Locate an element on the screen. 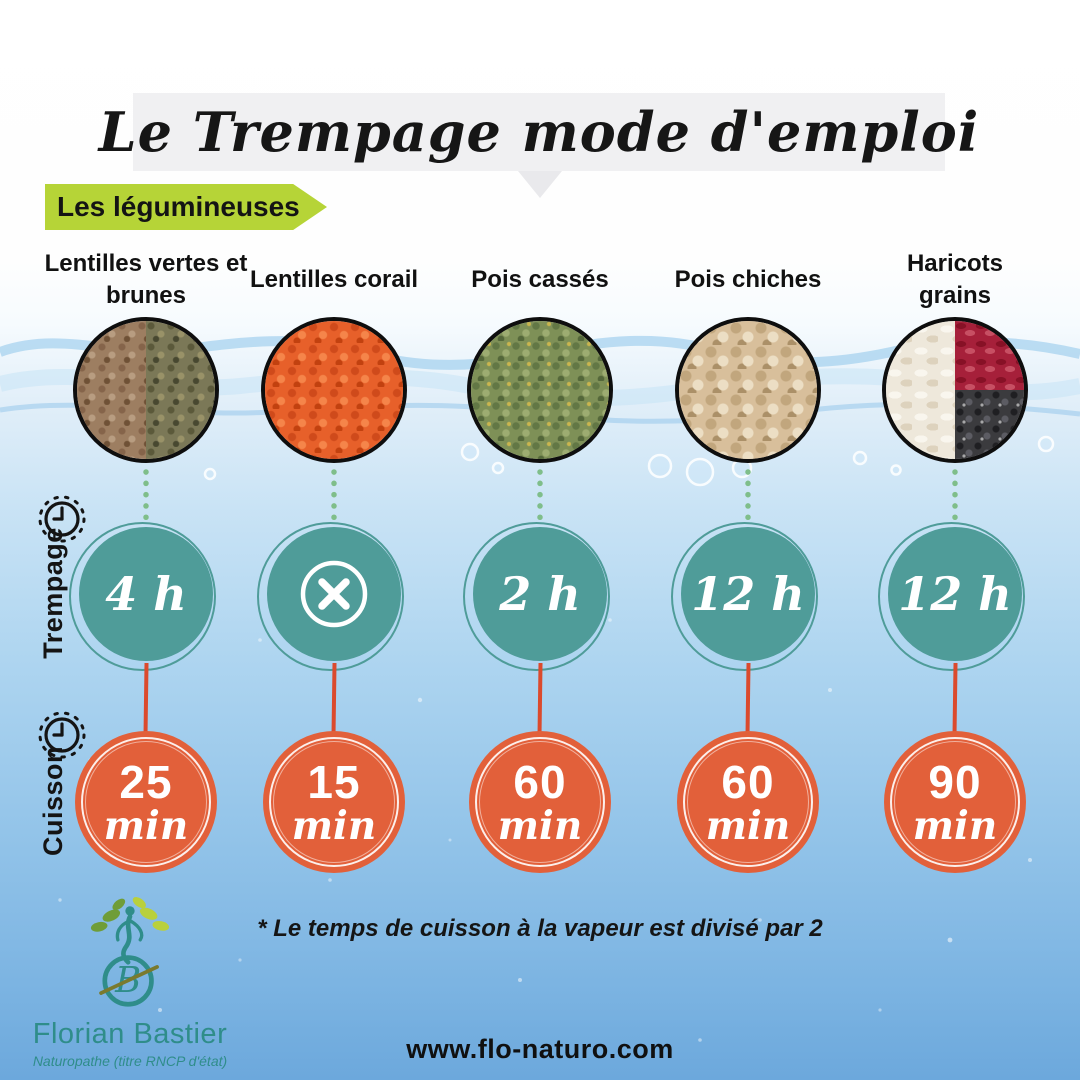 The height and width of the screenshot is (1080, 1080). soak-time-circle: 2 h is located at coordinates (536, 596).